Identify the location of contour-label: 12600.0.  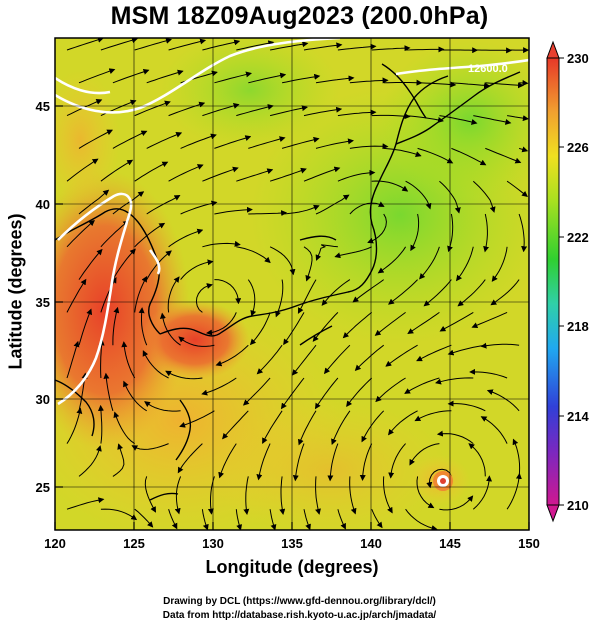
(488, 69).